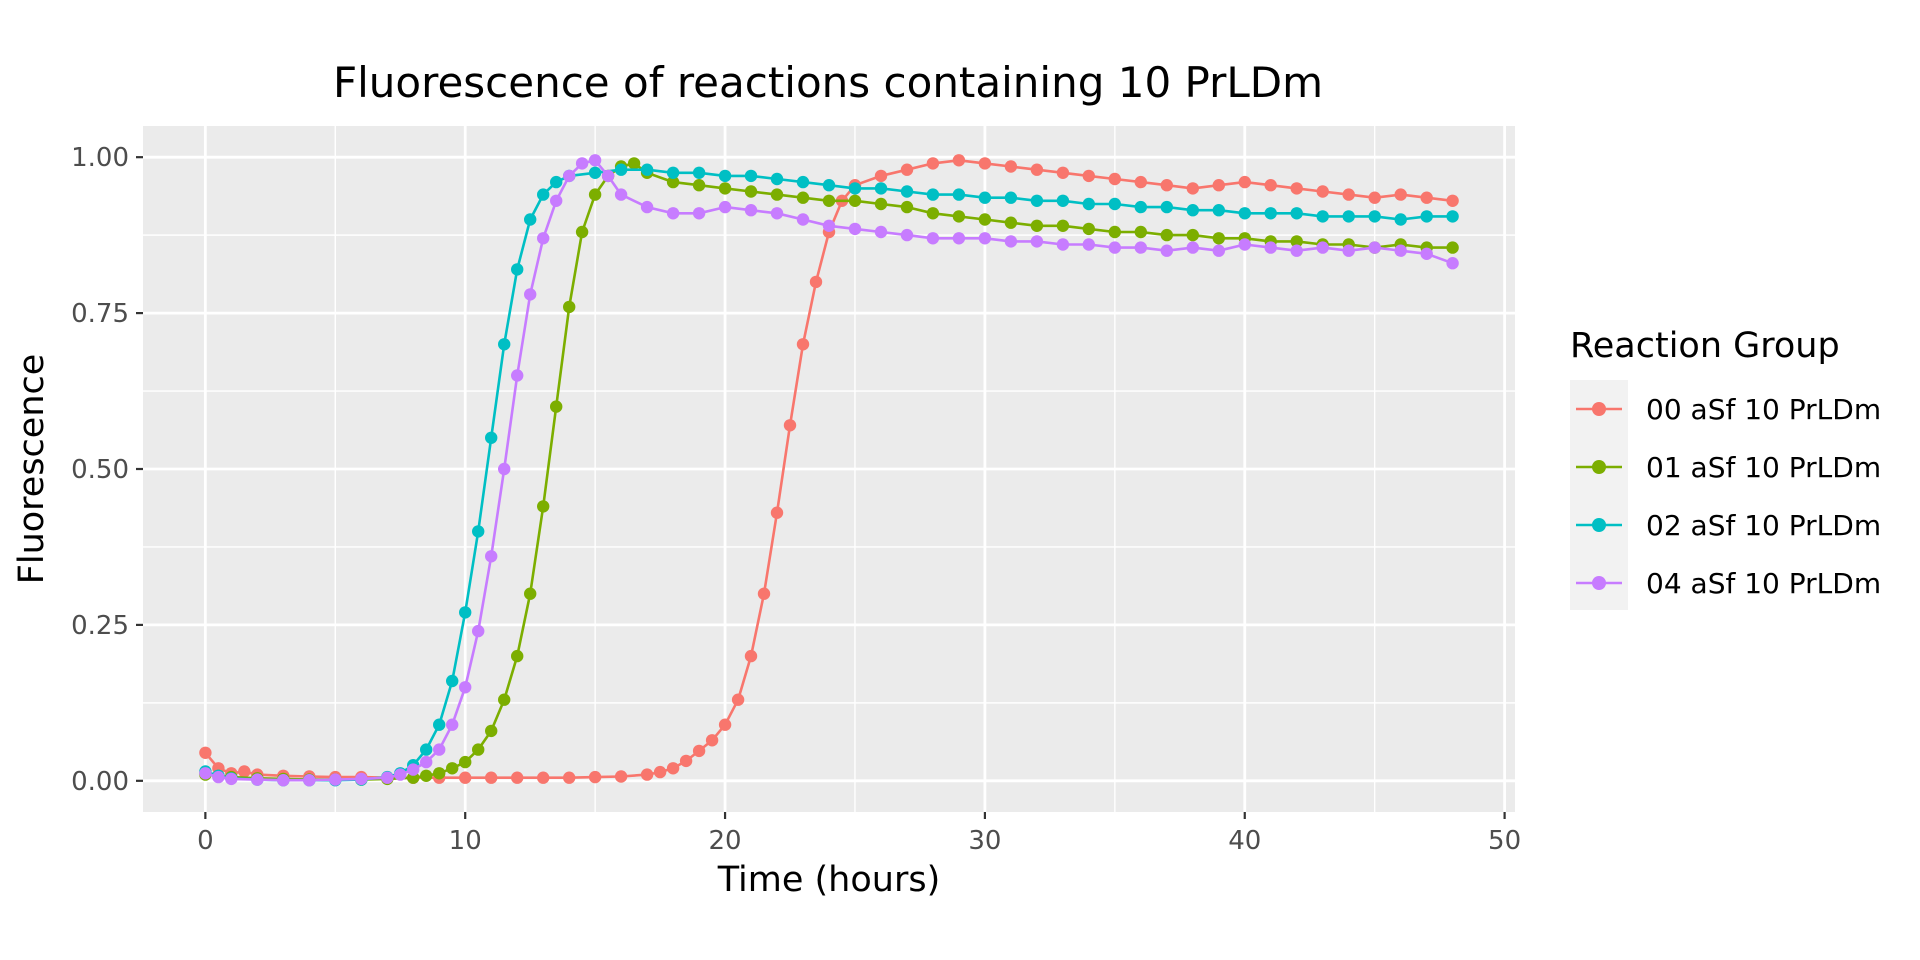 This screenshot has height=960, width=1920. I want to click on x-tick-label: 0, so click(205, 841).